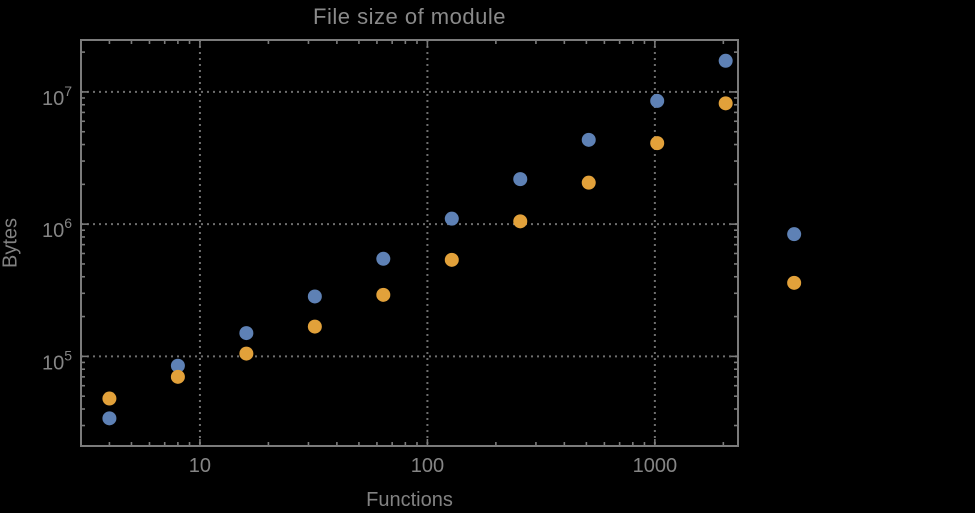 This screenshot has height=513, width=975. I want to click on x-axis-label: Functions, so click(409, 500).